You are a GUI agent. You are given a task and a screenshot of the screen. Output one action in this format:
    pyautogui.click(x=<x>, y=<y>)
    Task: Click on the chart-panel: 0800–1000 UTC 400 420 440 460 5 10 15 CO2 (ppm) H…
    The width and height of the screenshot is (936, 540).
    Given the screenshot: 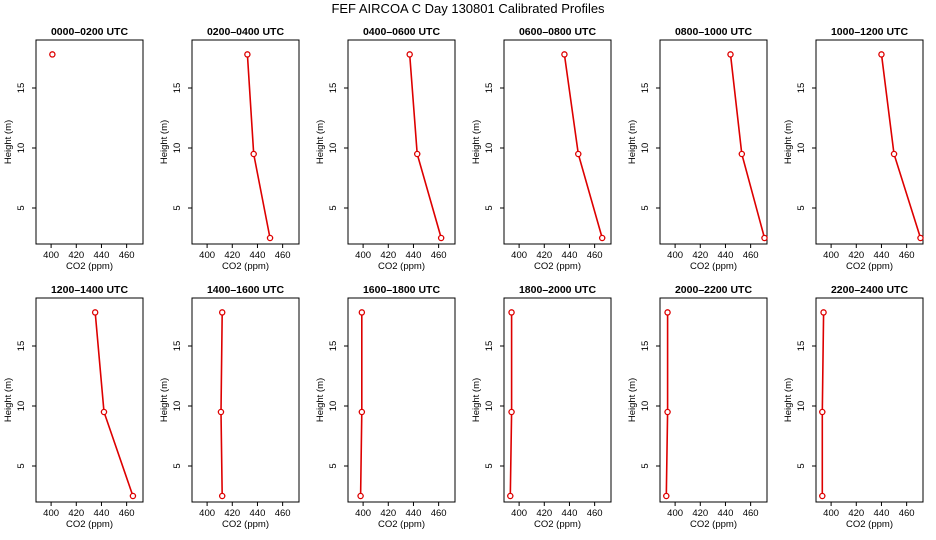 What is the action you would take?
    pyautogui.click(x=697, y=149)
    